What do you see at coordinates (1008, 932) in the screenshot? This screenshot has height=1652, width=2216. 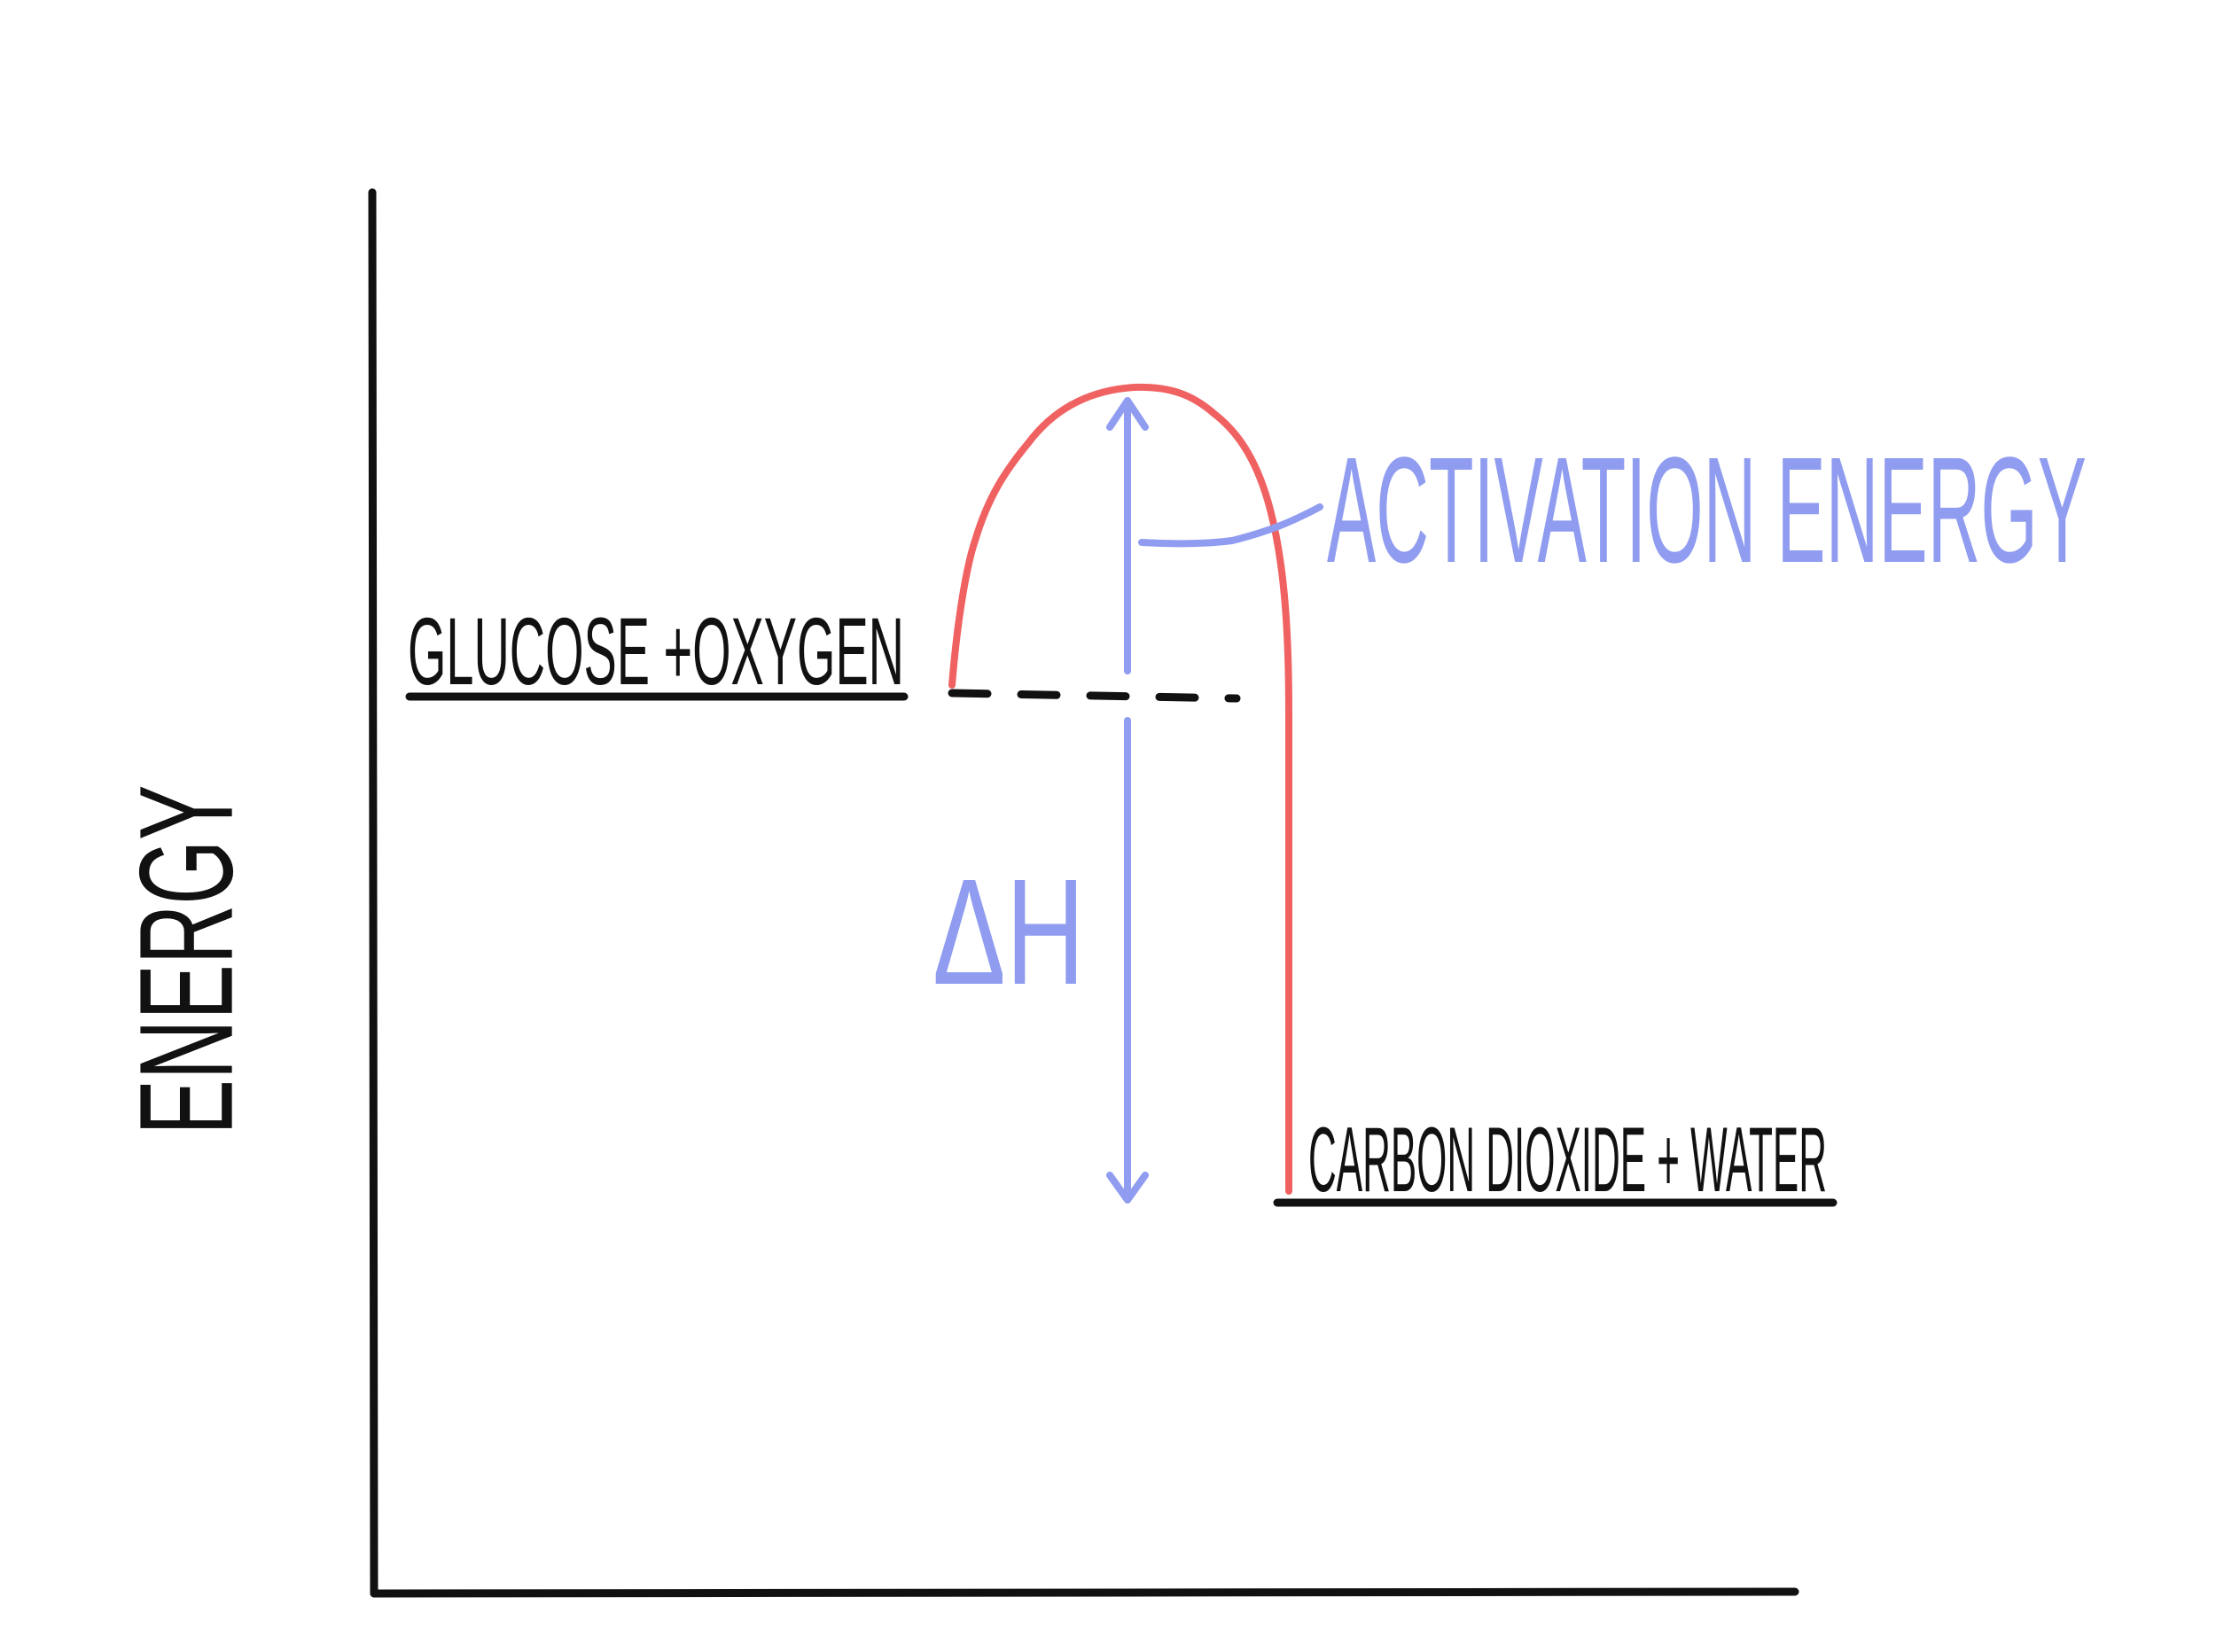 I see `enthalpy-label: ΔH` at bounding box center [1008, 932].